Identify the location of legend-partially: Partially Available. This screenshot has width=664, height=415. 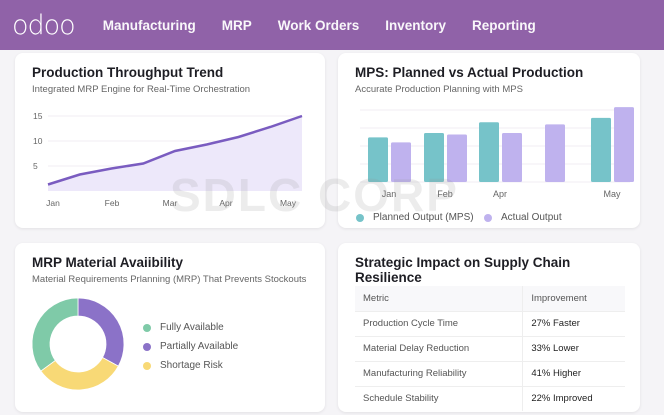
(190, 346).